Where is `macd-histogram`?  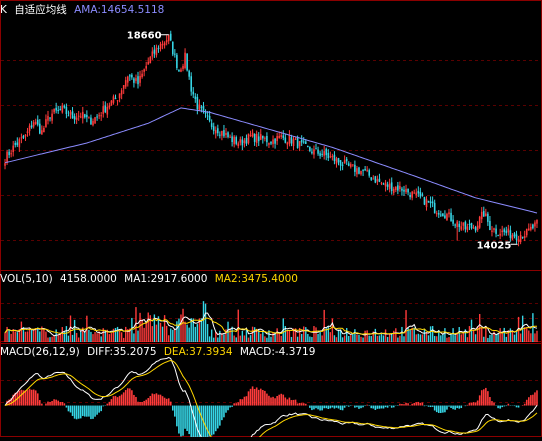
macd-histogram is located at coordinates (272, 413).